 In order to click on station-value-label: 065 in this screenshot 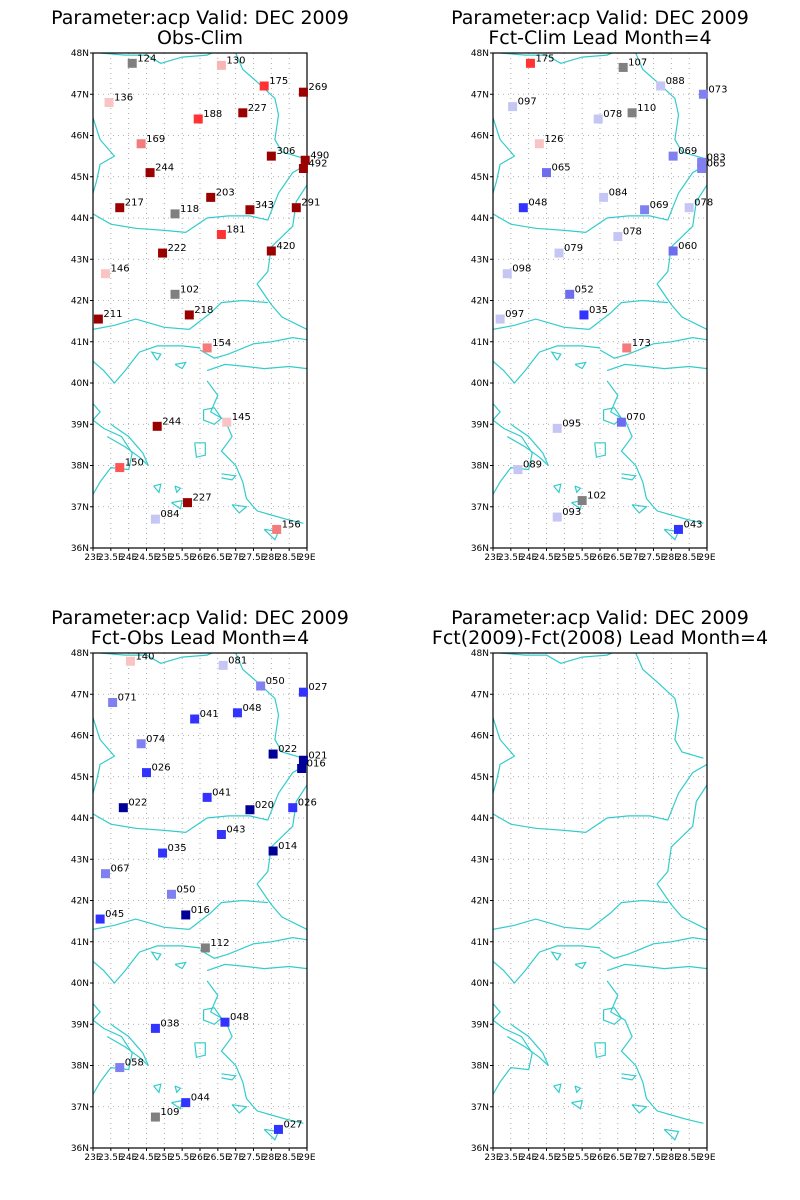, I will do `click(716, 164)`.